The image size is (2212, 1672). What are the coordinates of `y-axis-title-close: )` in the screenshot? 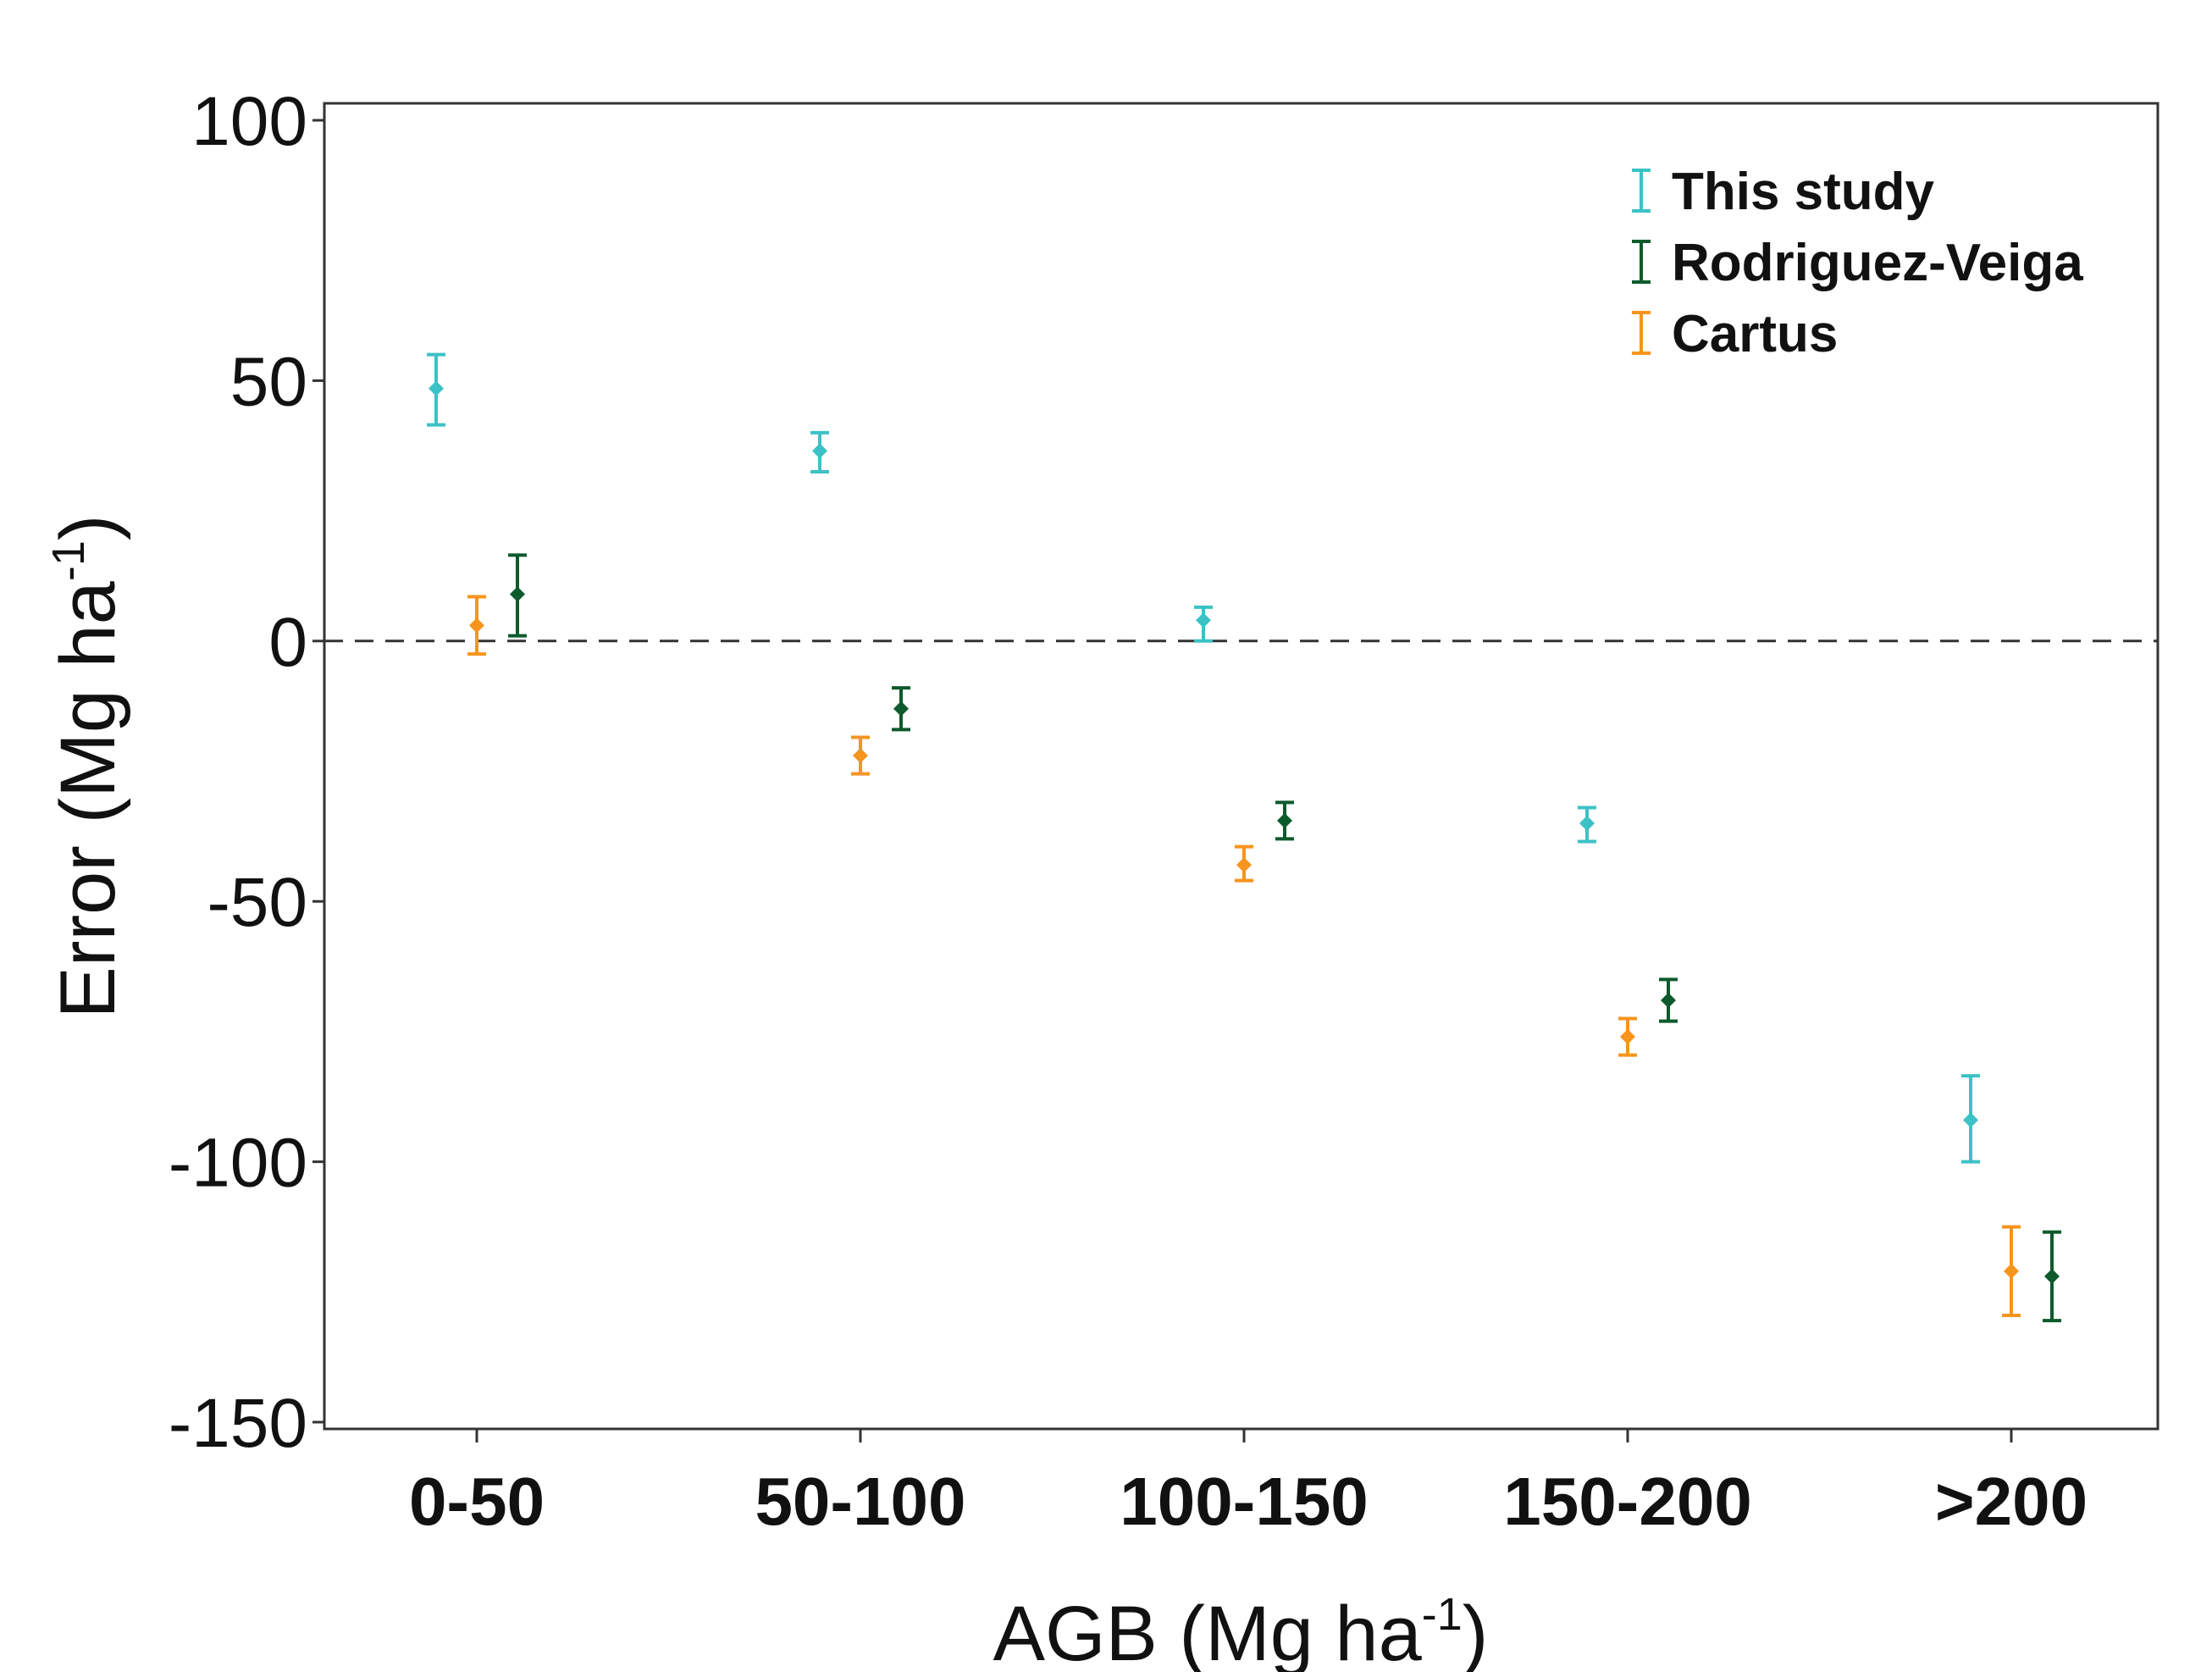 It's located at (88, 528).